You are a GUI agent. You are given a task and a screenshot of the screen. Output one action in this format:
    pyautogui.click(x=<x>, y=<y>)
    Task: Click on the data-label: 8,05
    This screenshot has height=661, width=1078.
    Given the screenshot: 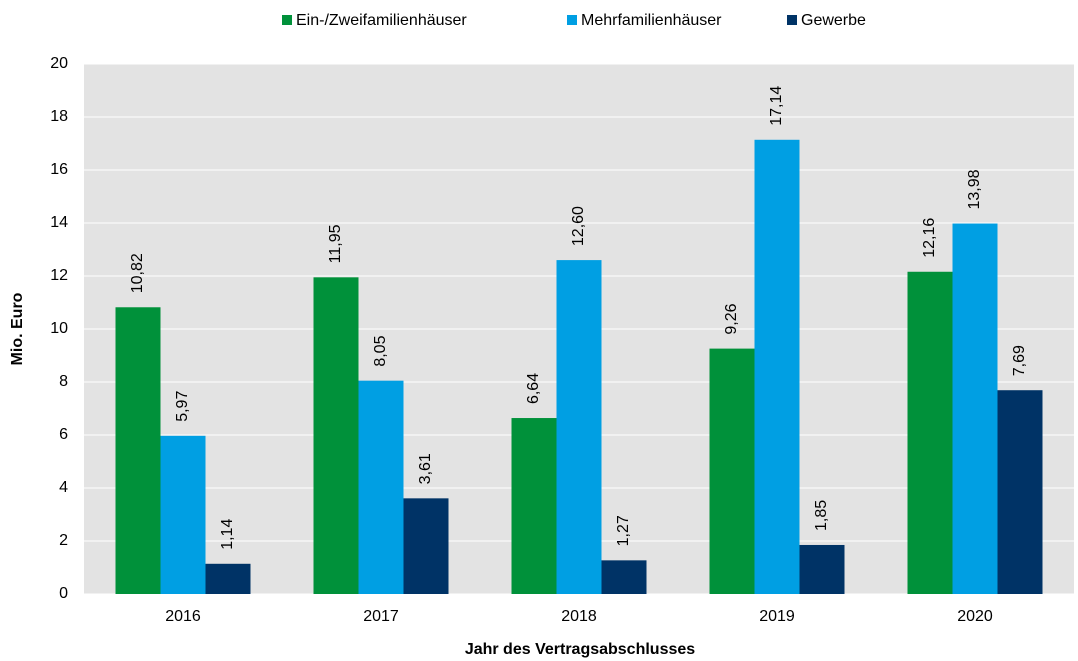 What is the action you would take?
    pyautogui.click(x=380, y=350)
    